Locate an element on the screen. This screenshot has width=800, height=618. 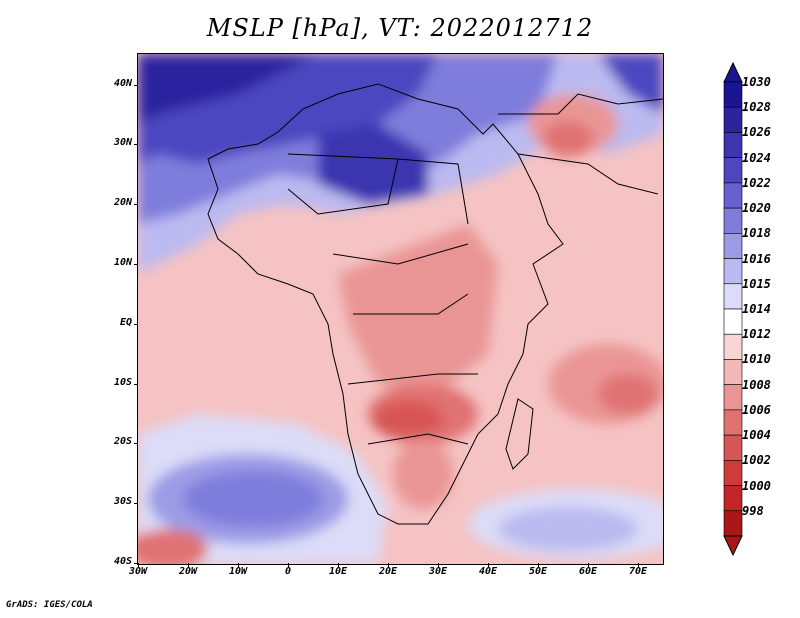
lat-label: 20N is located at coordinates (122, 202).